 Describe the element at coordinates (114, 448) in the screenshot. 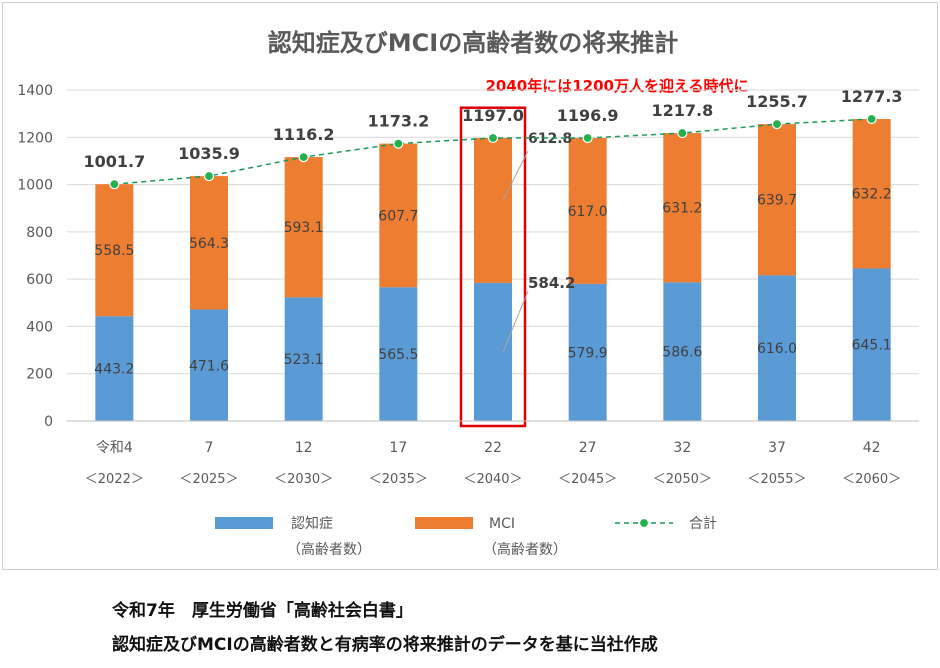

I see `x-tick-label: 令和4` at that location.